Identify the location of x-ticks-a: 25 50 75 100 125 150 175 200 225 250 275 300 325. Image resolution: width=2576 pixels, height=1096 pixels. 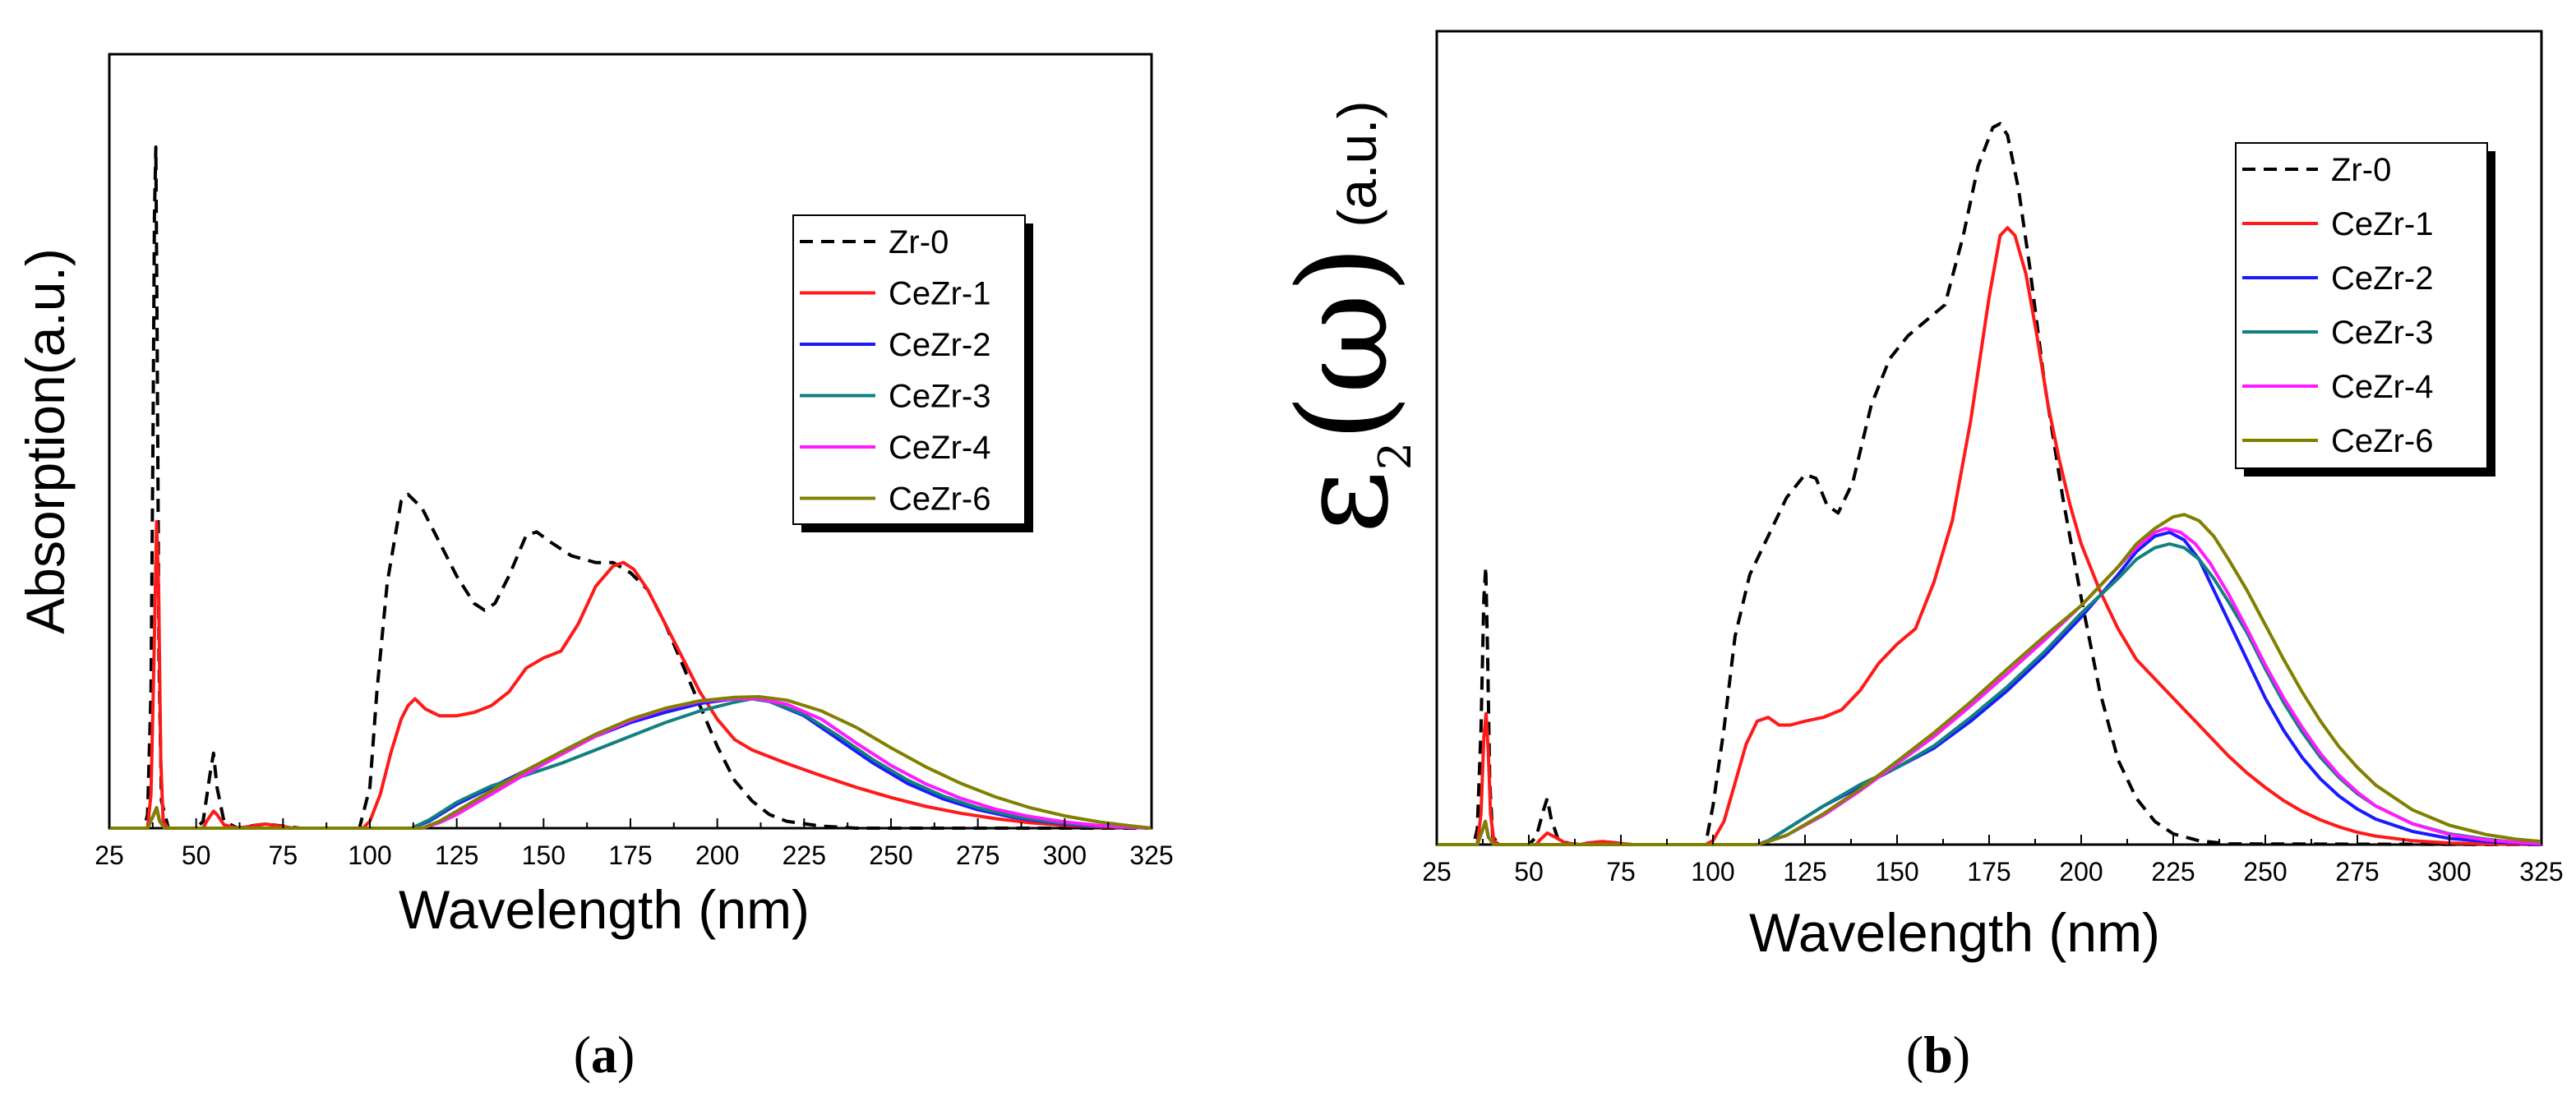
(634, 844).